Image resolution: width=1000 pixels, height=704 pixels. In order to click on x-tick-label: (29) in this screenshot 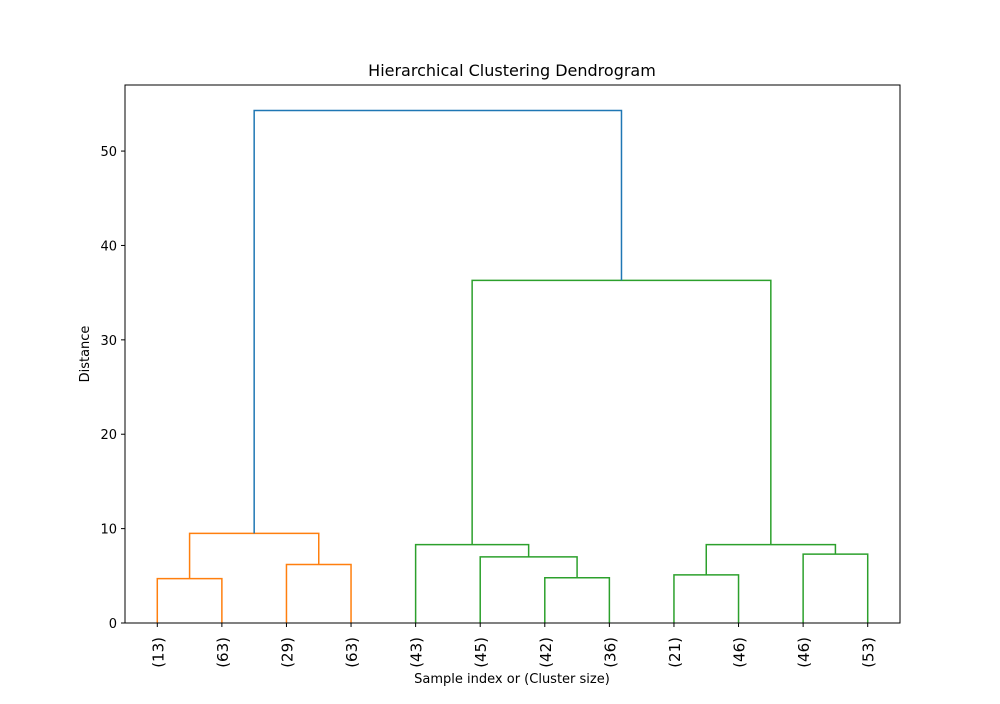, I will do `click(287, 652)`.